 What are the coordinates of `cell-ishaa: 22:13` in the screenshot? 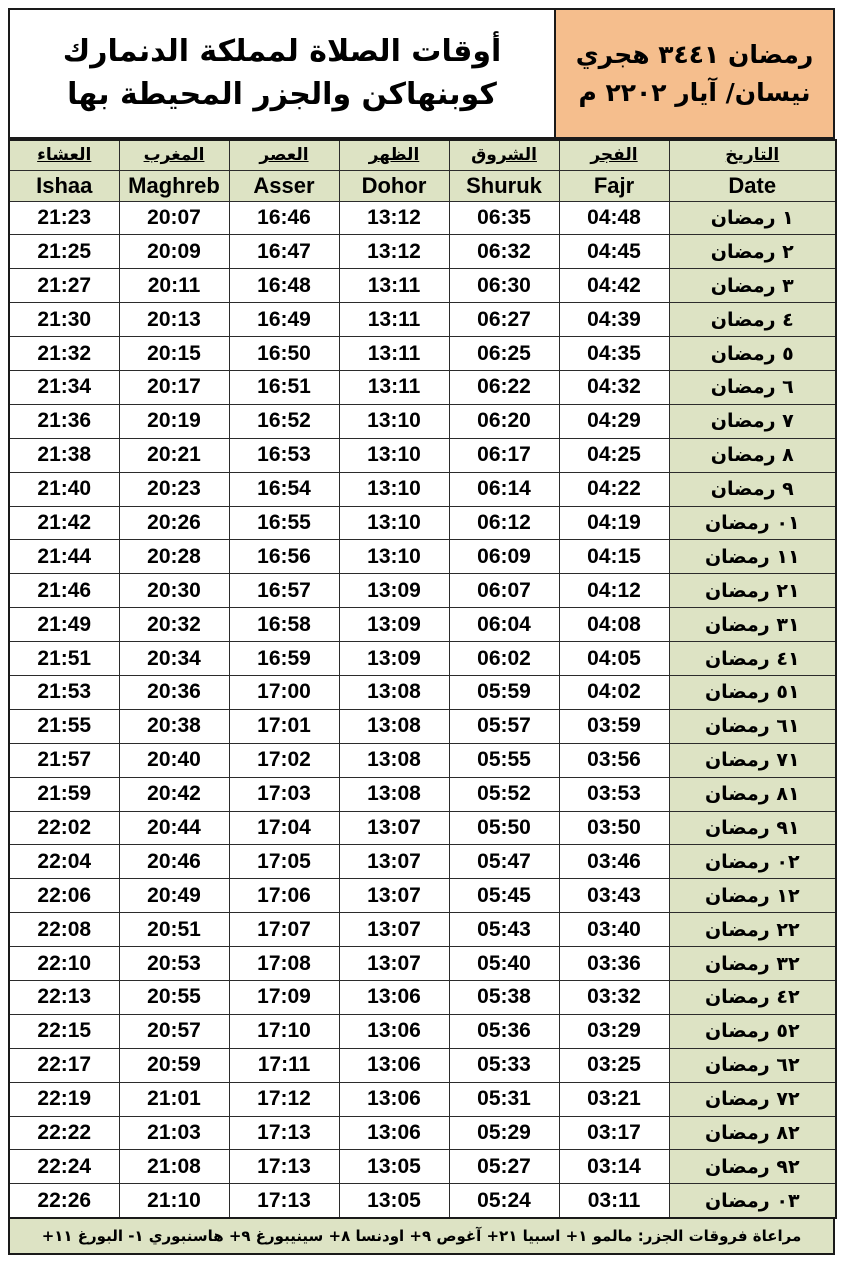 It's located at (64, 997).